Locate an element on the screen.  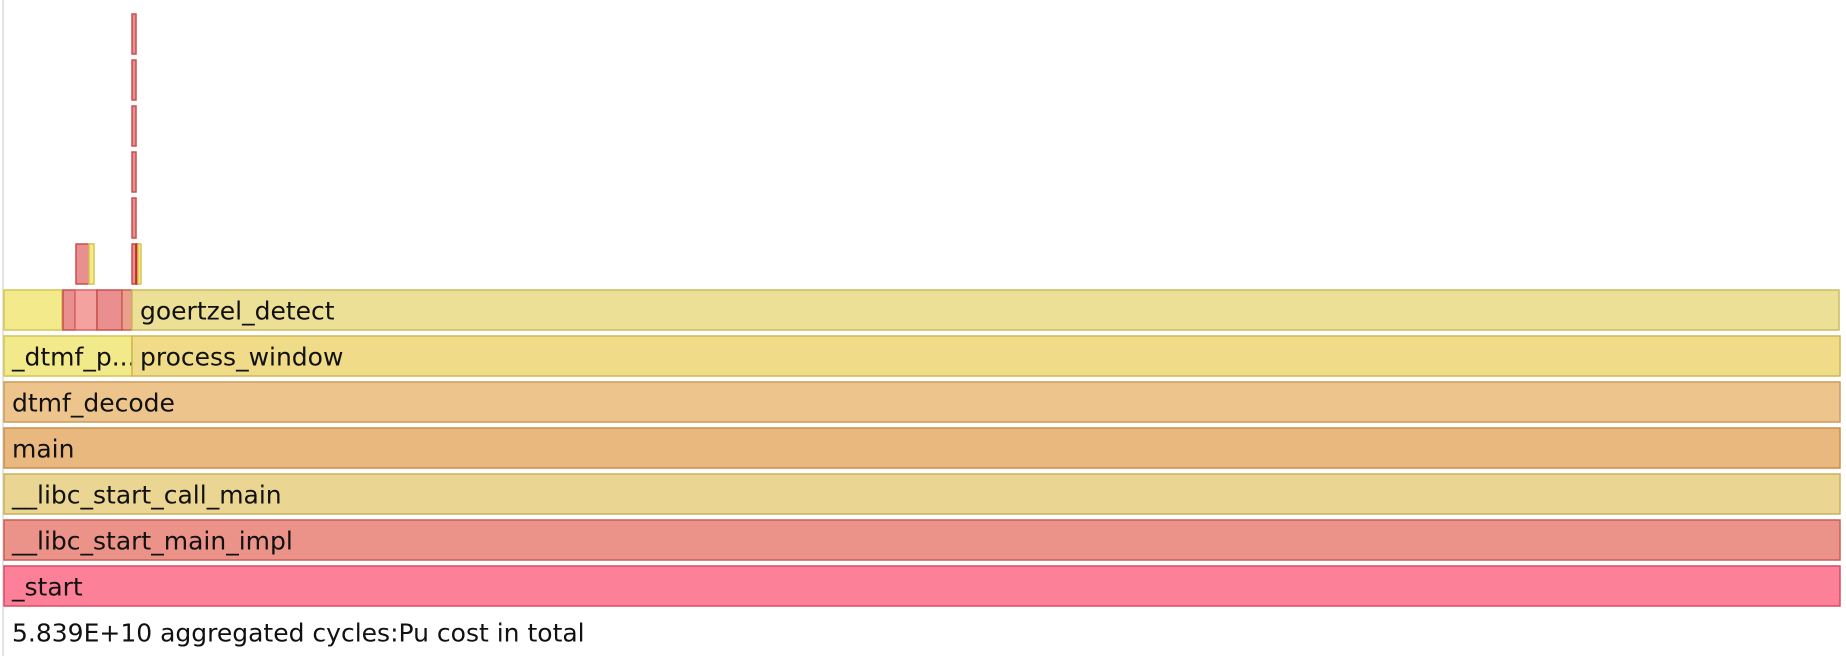
frame-process-window: process_window is located at coordinates (986, 356).